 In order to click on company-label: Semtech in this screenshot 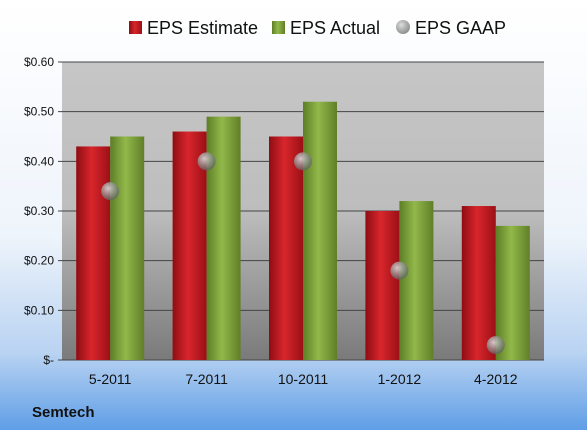, I will do `click(63, 412)`.